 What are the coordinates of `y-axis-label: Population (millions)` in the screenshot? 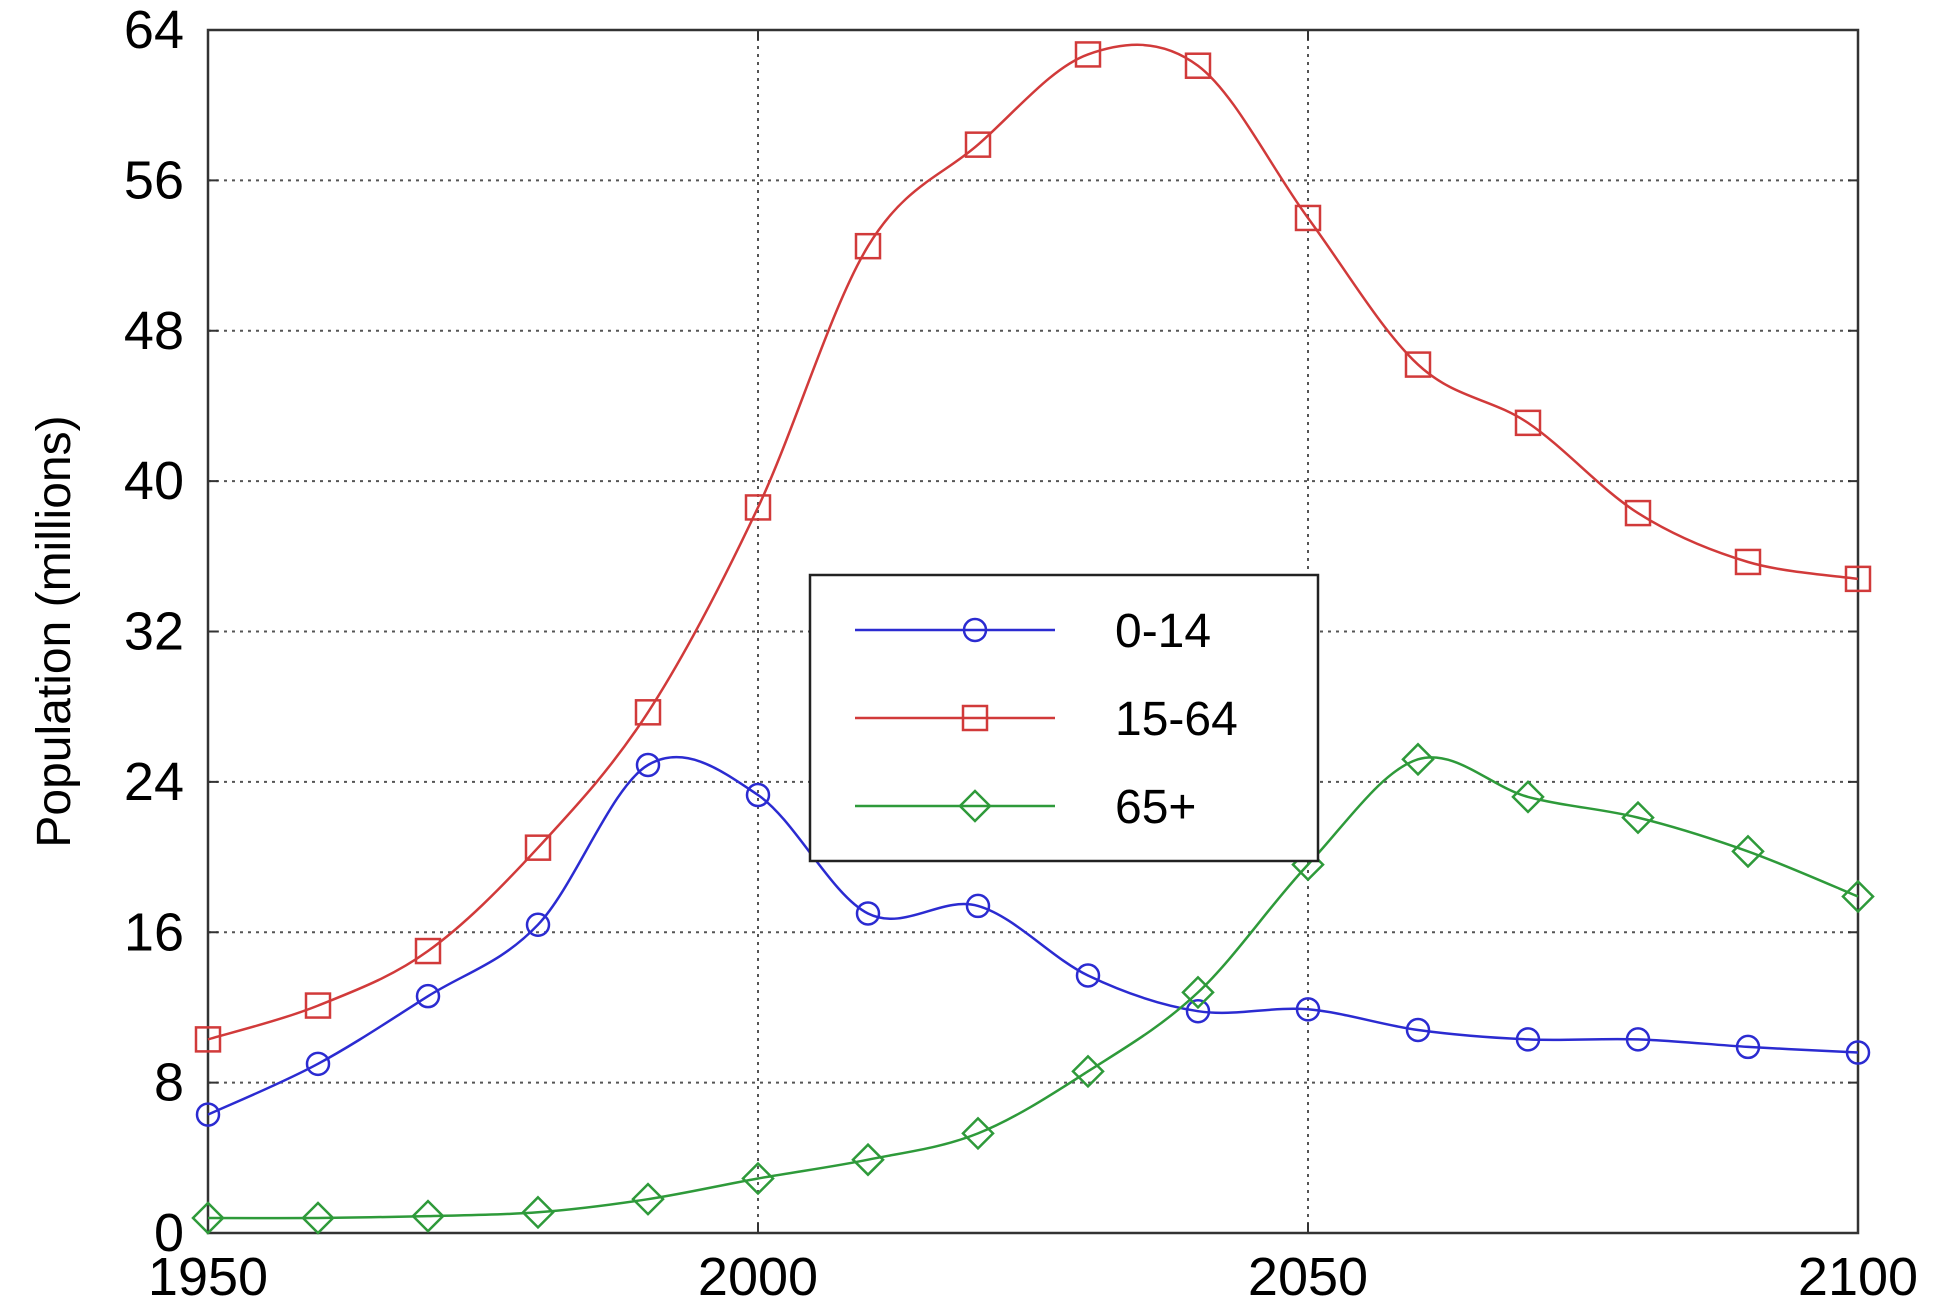 It's located at (54, 631).